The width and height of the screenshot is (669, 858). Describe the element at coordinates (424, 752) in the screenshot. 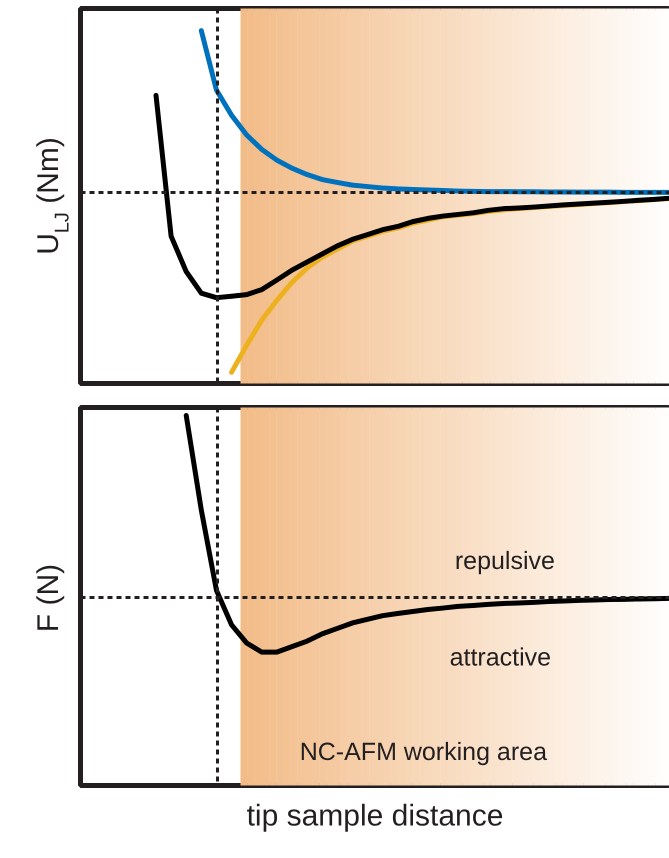

I see `text: NC-AFM working area` at that location.